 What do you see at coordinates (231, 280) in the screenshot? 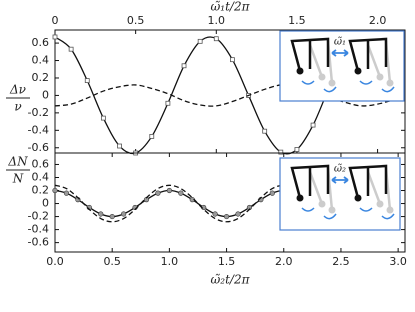
I see `x-axis-title: ω̃₂t/2π` at bounding box center [231, 280].